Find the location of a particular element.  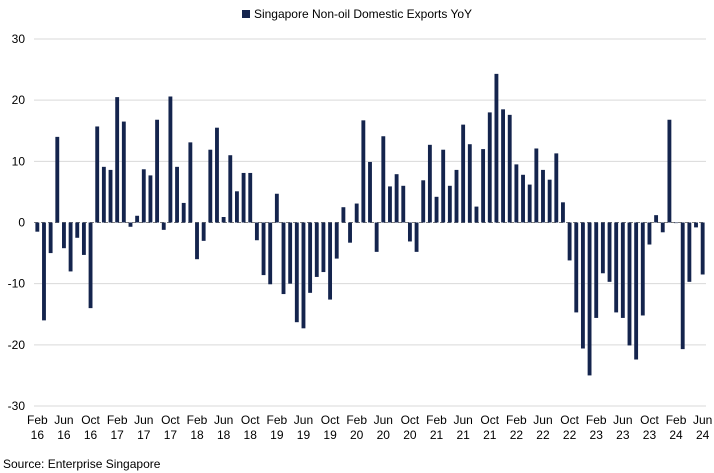

y-tick-label: 10 is located at coordinates (19, 161).